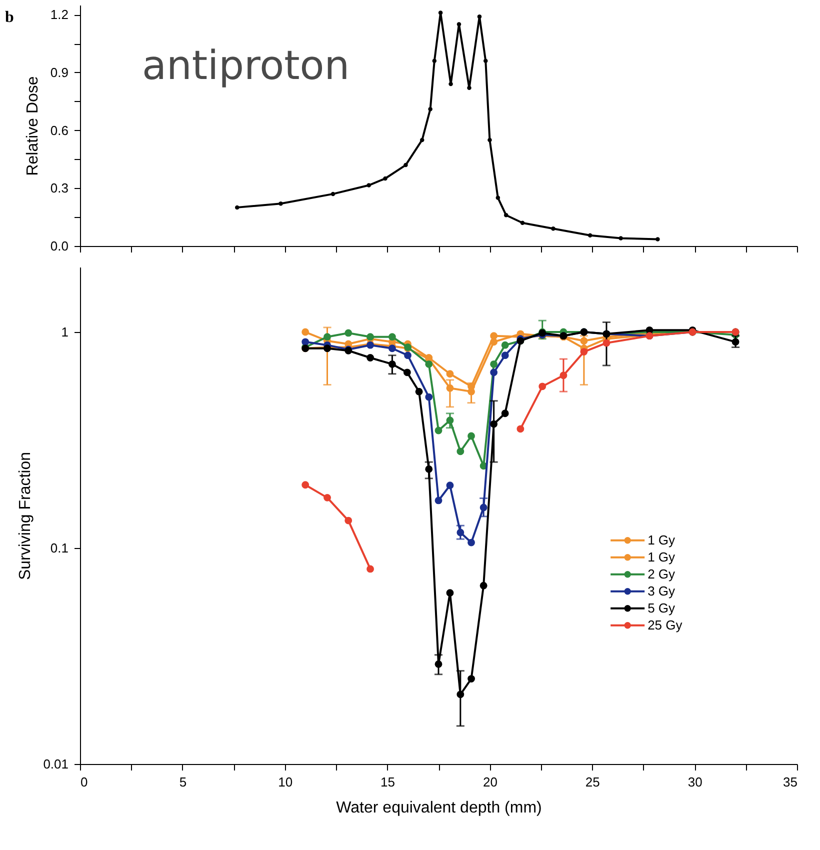 This screenshot has height=850, width=820. Describe the element at coordinates (9, 17) in the screenshot. I see `text: b` at that location.